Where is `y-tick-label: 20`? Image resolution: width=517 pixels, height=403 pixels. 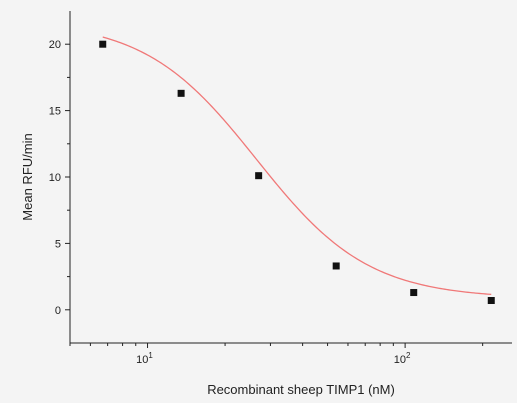 y-tick-label: 20 is located at coordinates (55, 45).